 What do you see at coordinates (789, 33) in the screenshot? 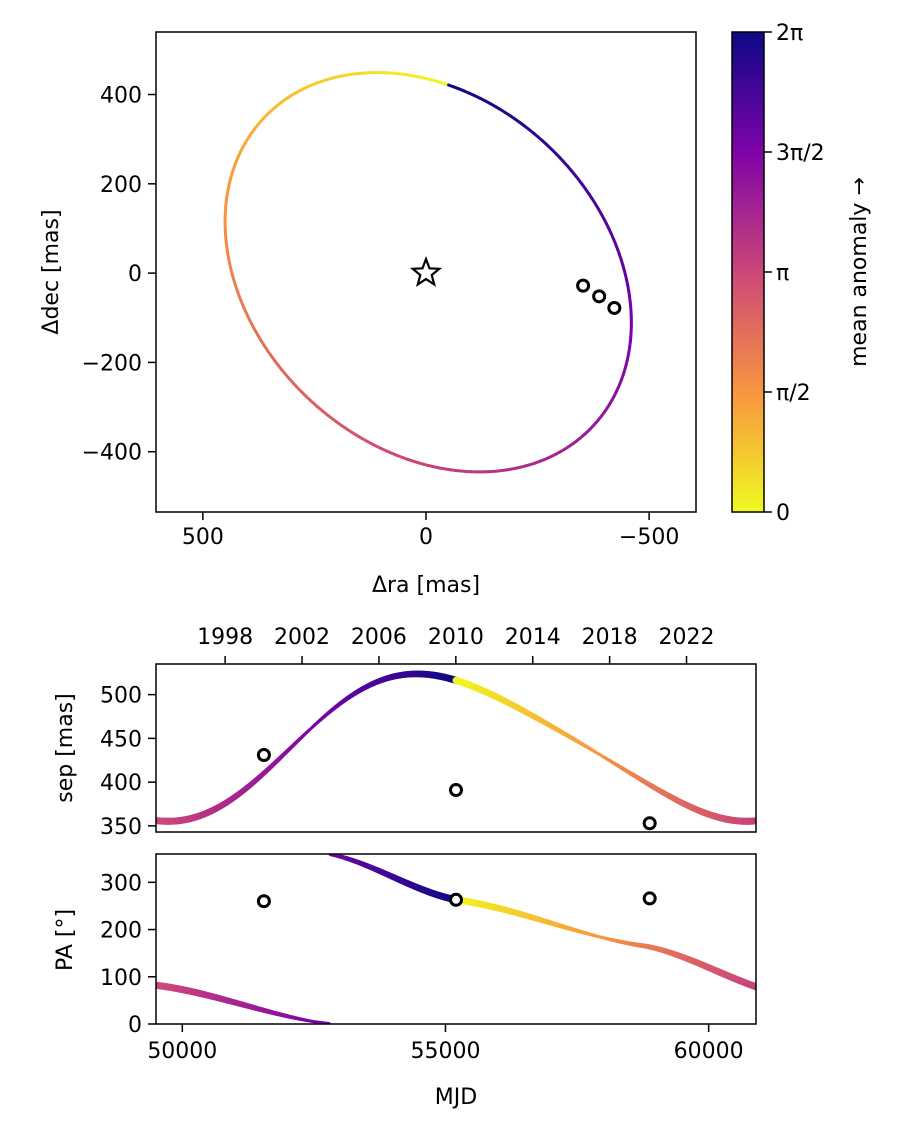
I see `colorbar-tick-label: 2π` at bounding box center [789, 33].